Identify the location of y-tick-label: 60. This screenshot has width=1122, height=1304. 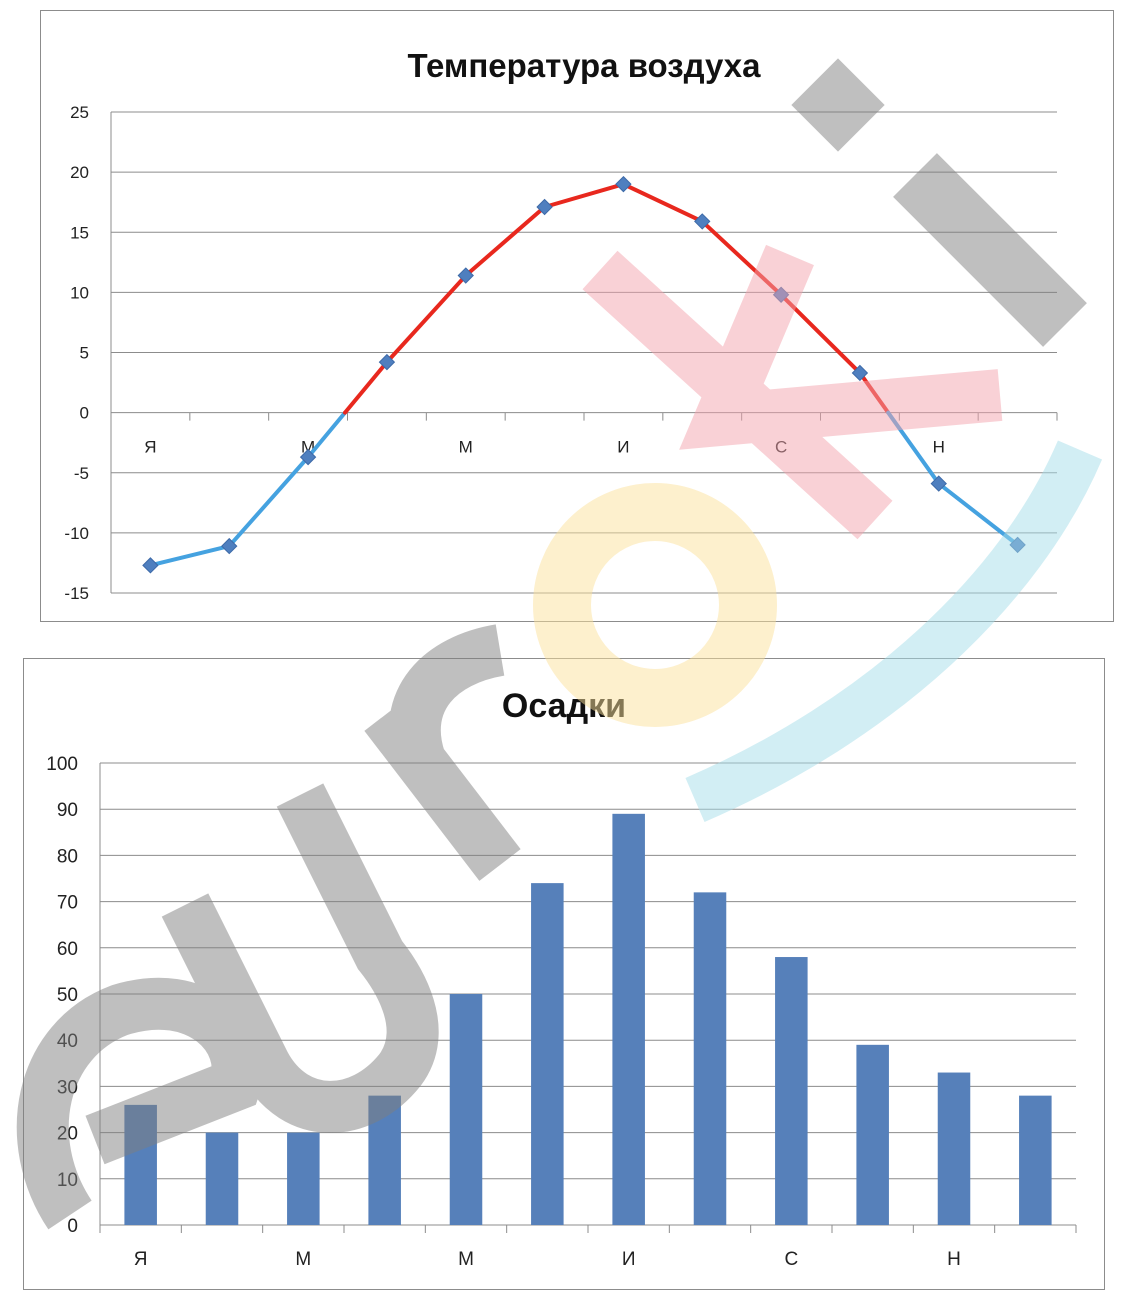
(67, 949).